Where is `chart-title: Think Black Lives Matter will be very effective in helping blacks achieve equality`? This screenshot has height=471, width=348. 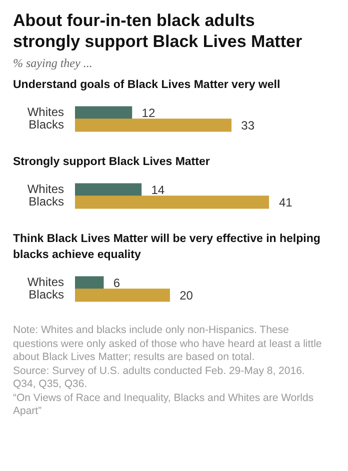
chart-title: Think Black Lives Matter will be very effective in helping blacks achieve equality is located at coordinates (167, 247).